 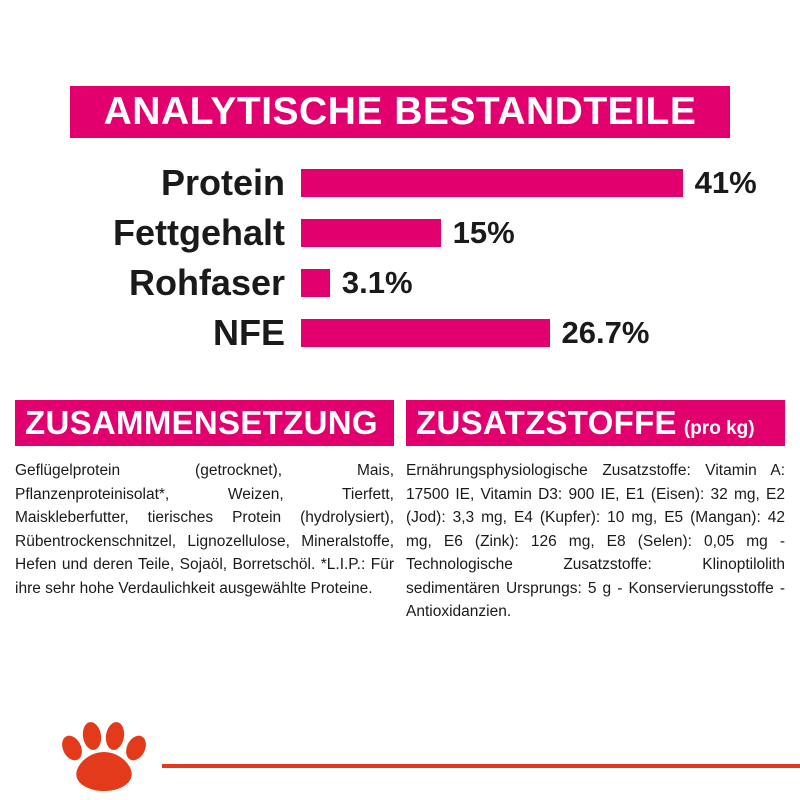 I want to click on composition-title: ZUSAMMENSETZUNG, so click(x=201, y=422).